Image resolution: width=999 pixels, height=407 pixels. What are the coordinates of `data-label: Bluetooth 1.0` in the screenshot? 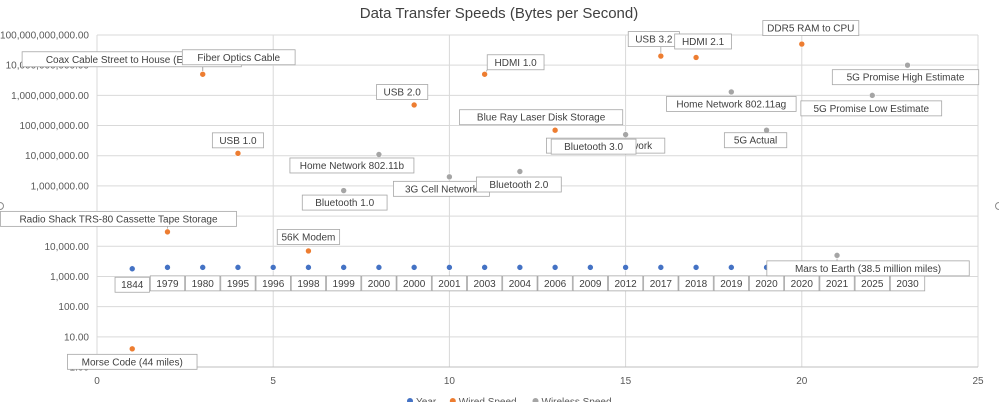 It's located at (344, 203).